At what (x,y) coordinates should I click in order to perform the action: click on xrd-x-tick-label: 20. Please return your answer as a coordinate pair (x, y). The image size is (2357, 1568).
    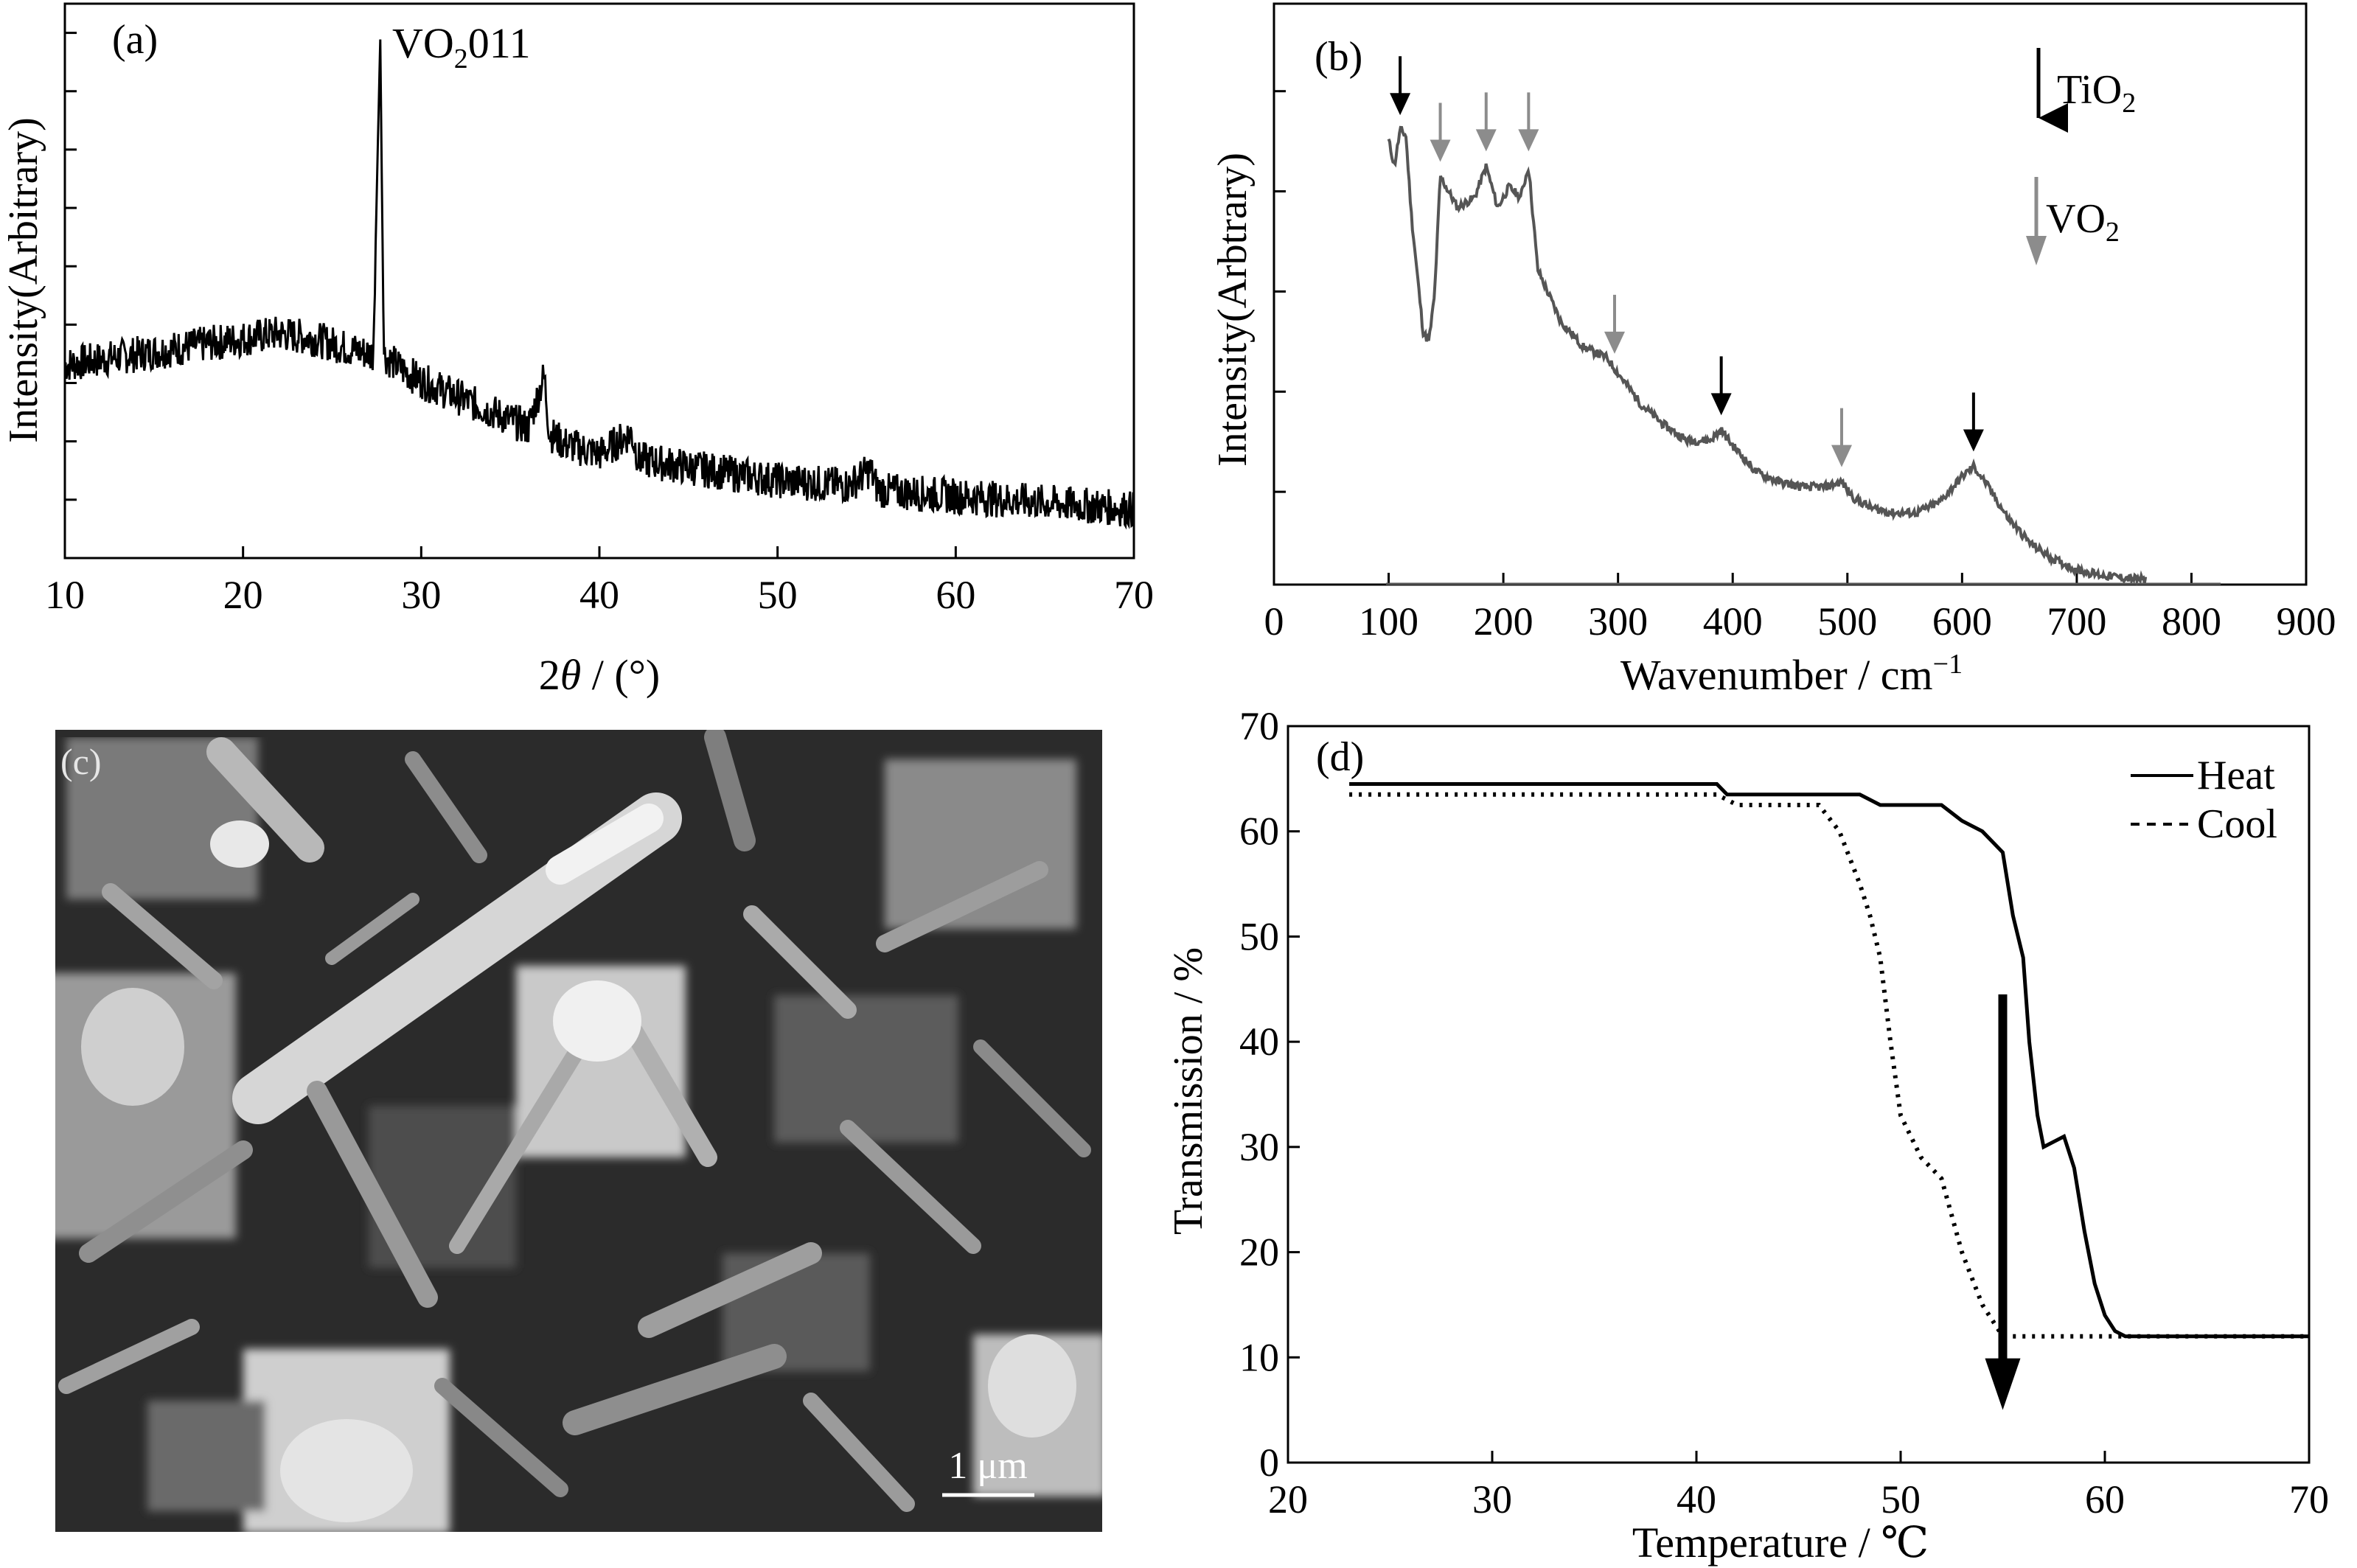
    Looking at the image, I should click on (243, 595).